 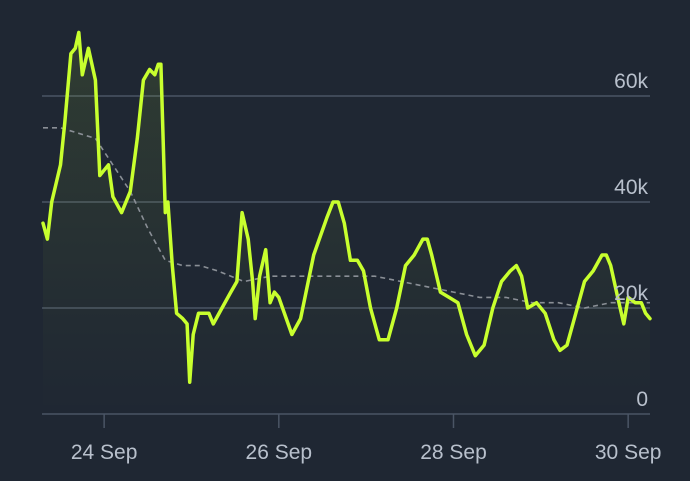 What do you see at coordinates (104, 452) in the screenshot?
I see `x-tick-label: 24 Sep` at bounding box center [104, 452].